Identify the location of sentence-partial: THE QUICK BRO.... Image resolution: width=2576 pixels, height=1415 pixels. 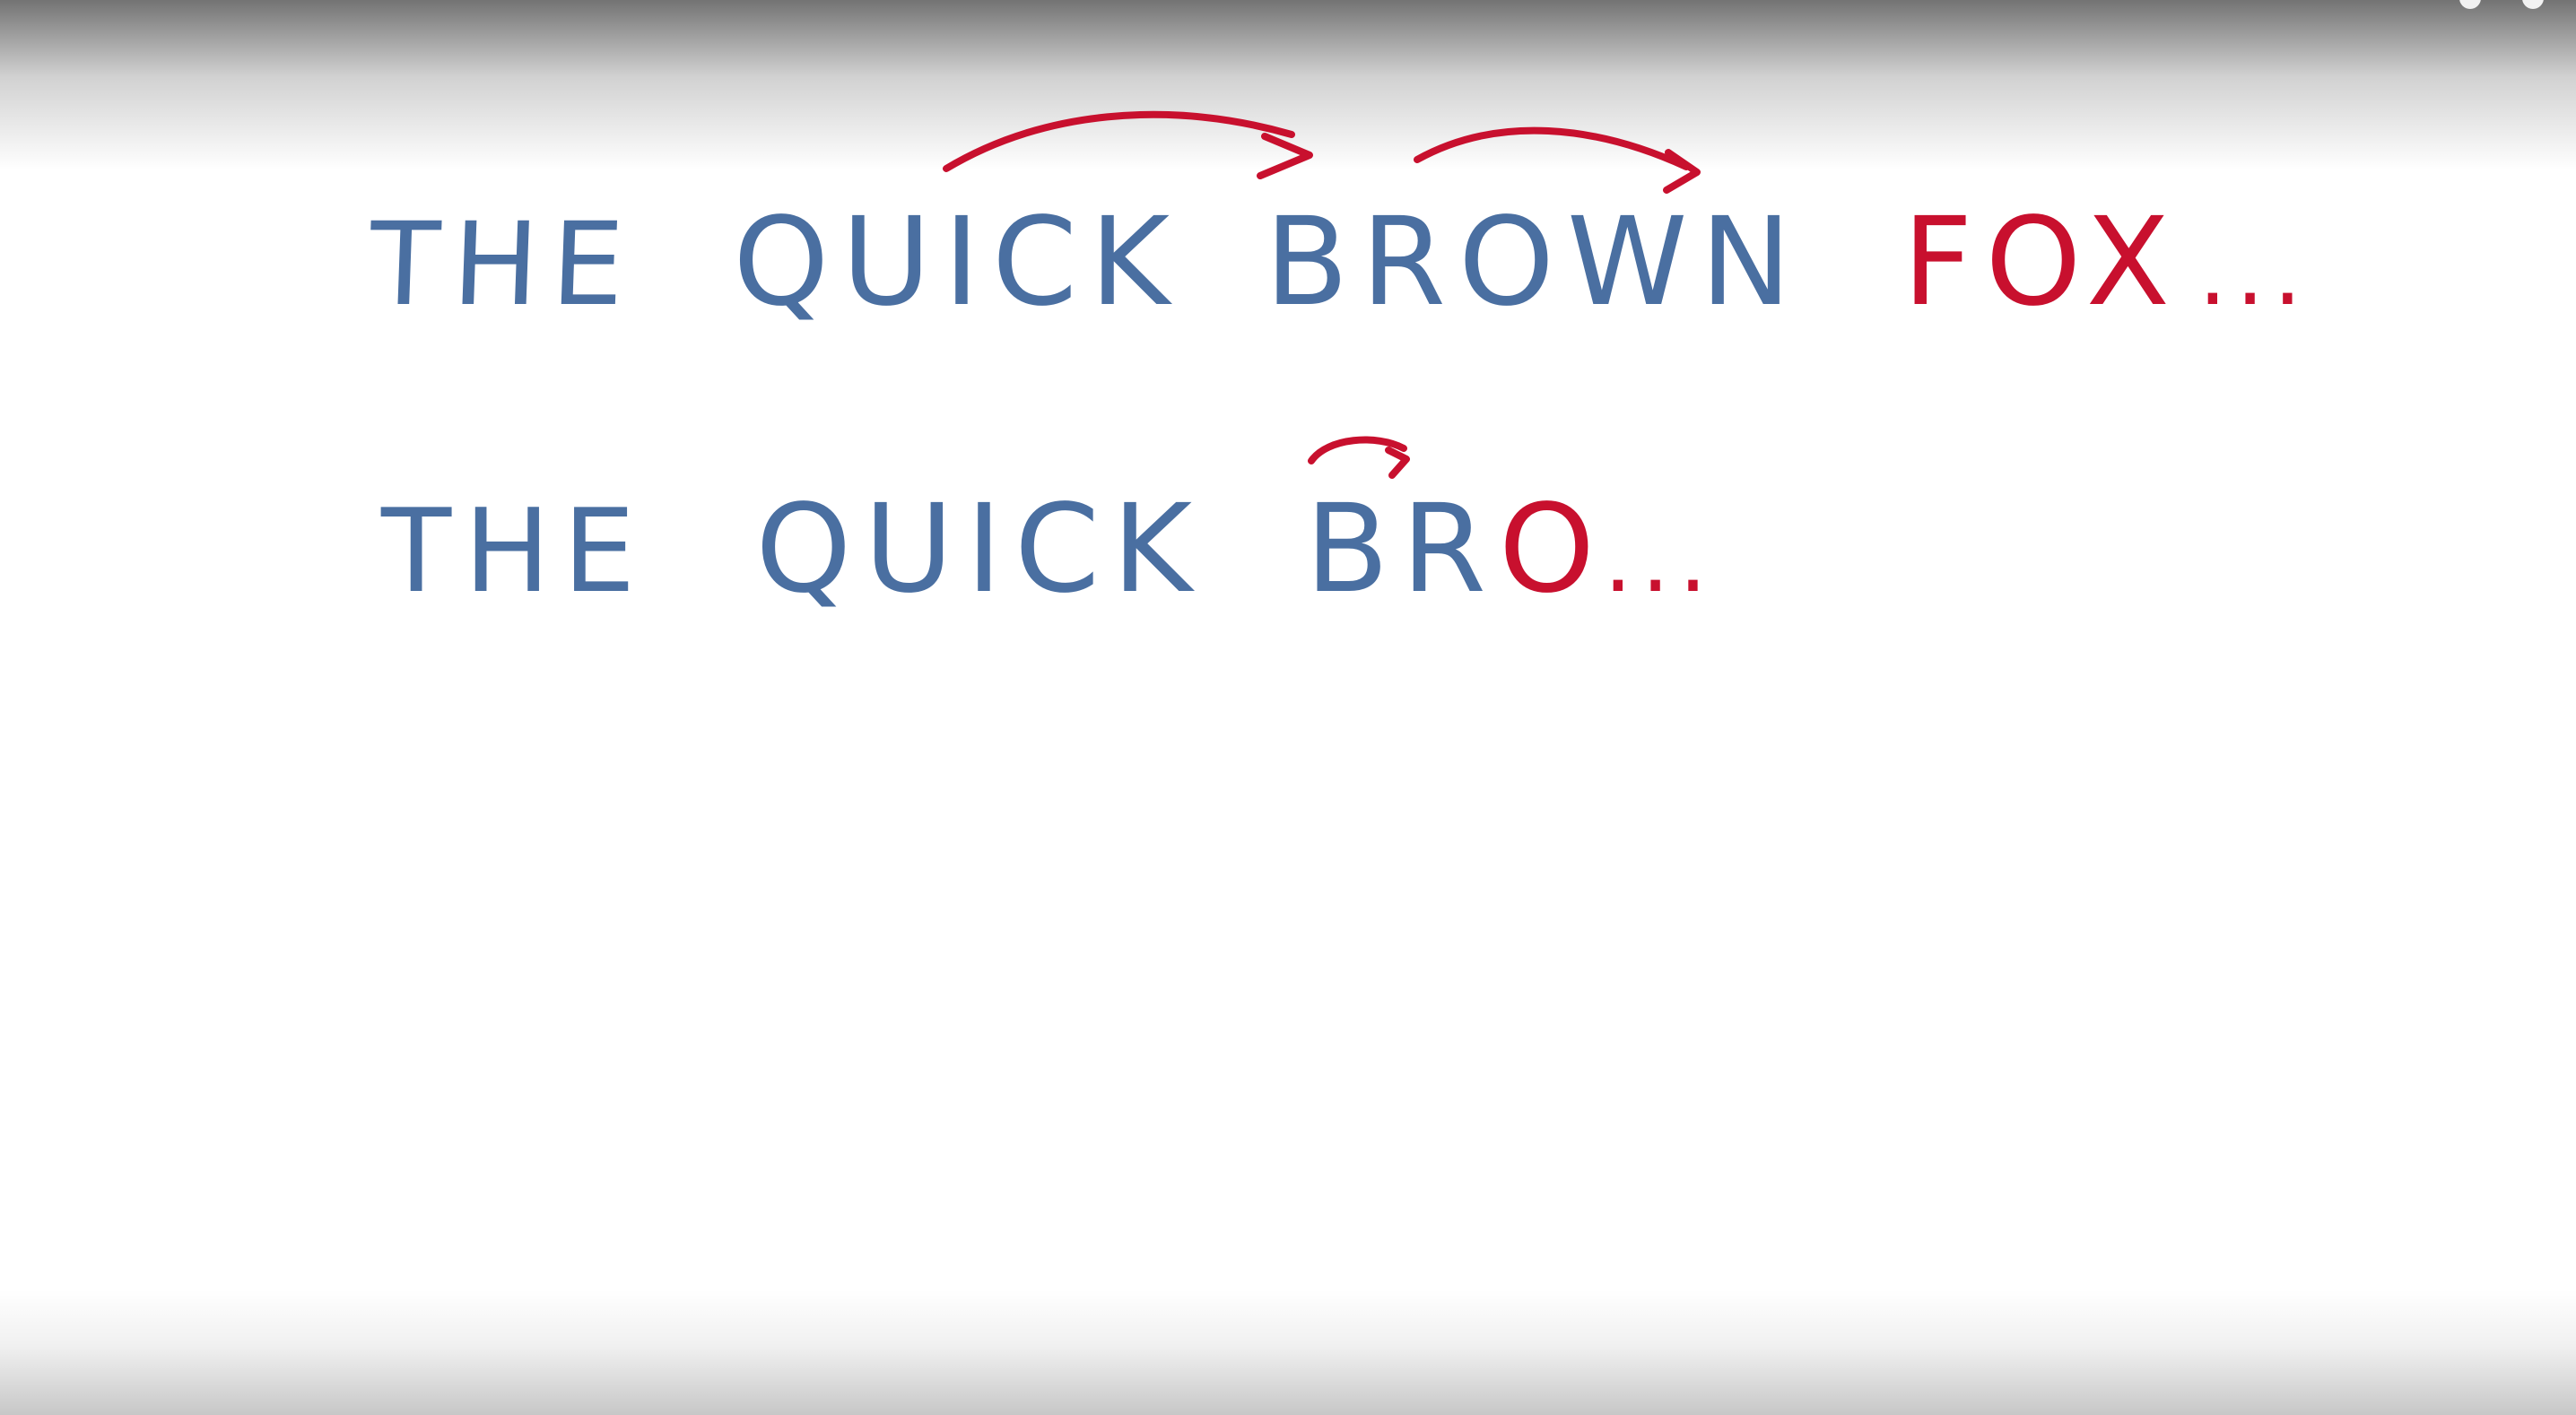
(1048, 550).